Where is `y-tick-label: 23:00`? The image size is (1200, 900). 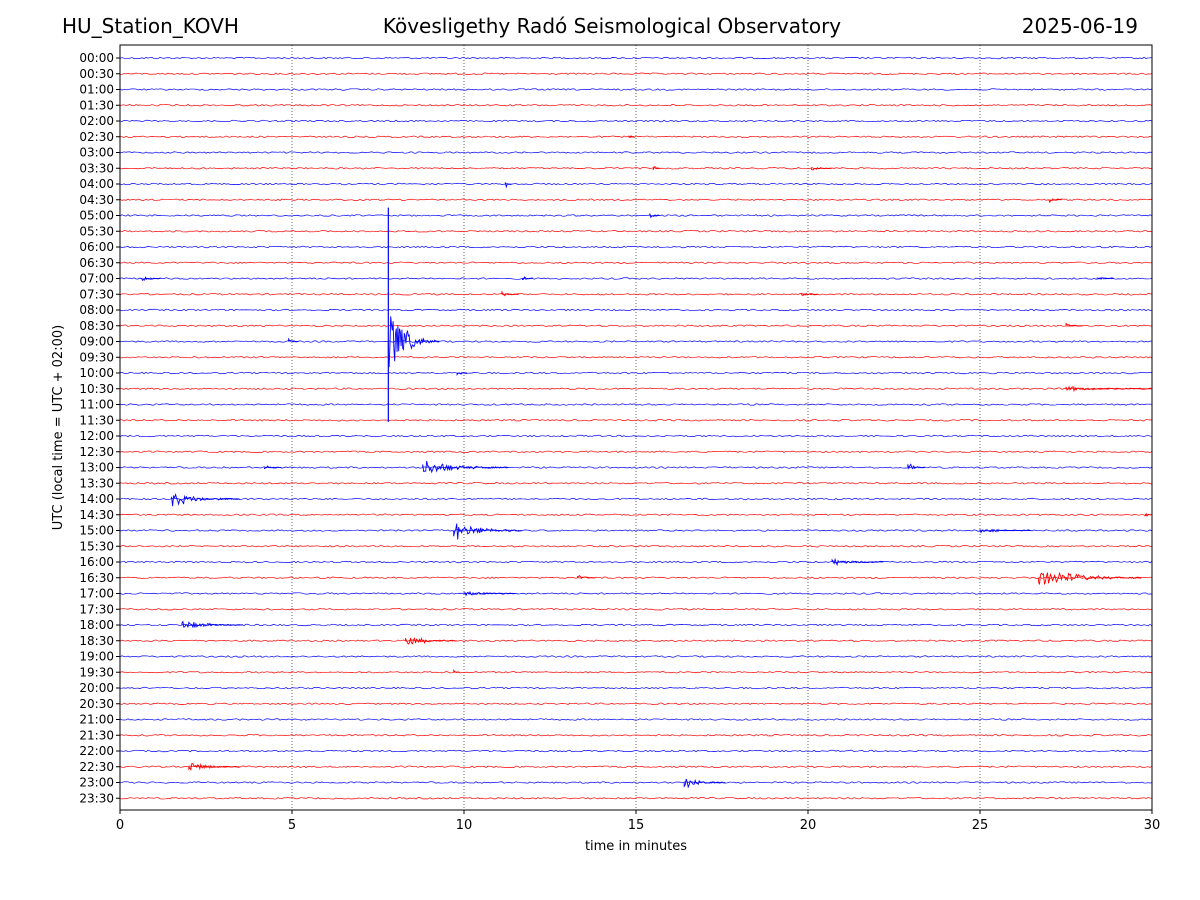 y-tick-label: 23:00 is located at coordinates (96, 783).